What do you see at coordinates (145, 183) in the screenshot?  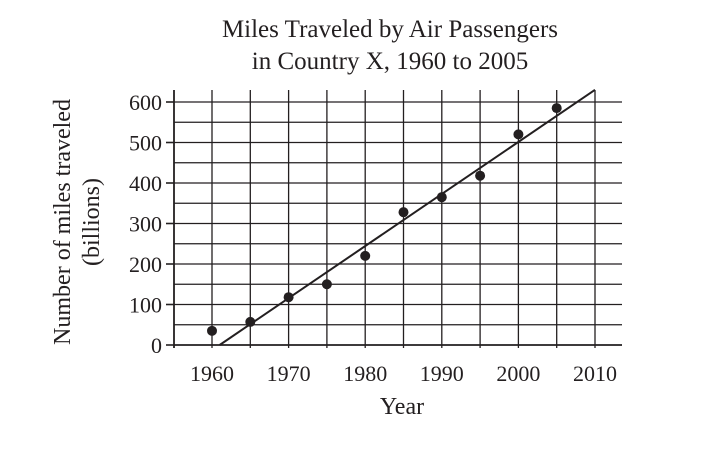 I see `y-tick-label: 400` at bounding box center [145, 183].